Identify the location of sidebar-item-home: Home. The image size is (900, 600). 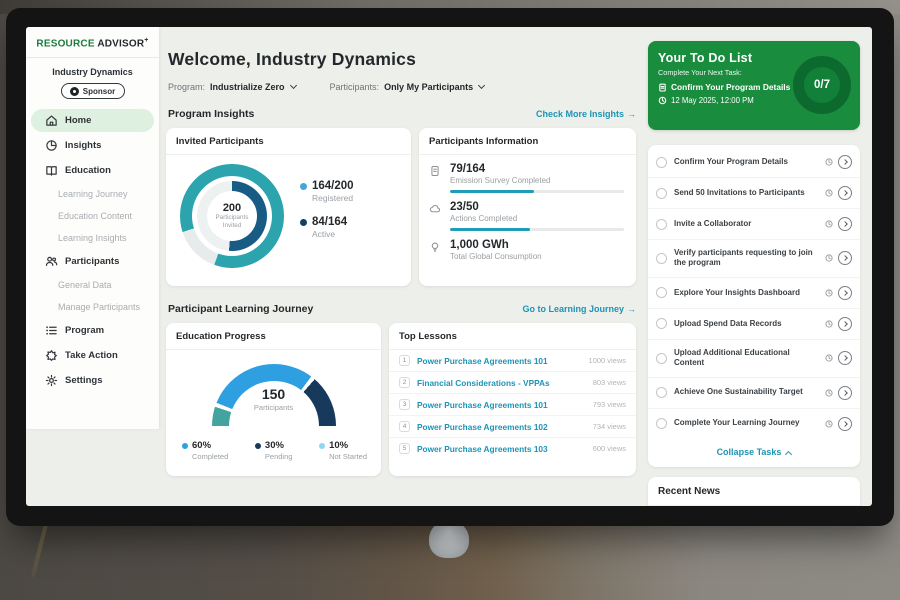
(92, 121).